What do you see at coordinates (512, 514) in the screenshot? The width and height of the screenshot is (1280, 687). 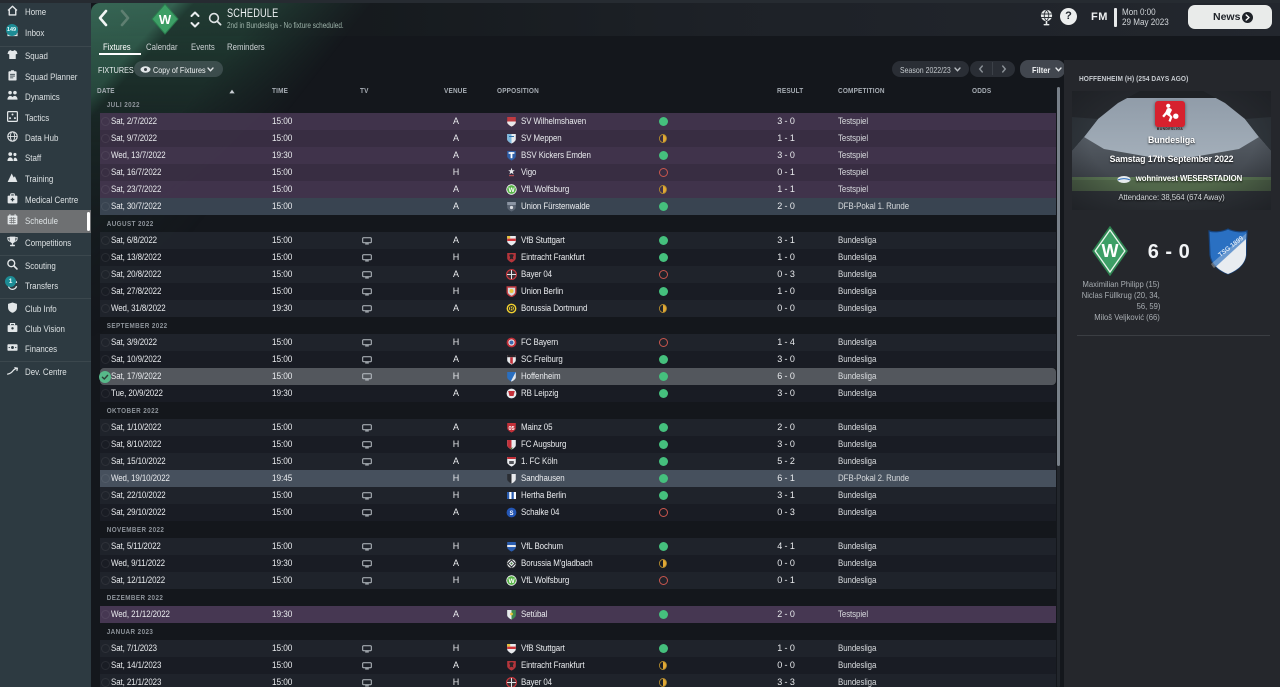 I see `svg-text: S` at bounding box center [512, 514].